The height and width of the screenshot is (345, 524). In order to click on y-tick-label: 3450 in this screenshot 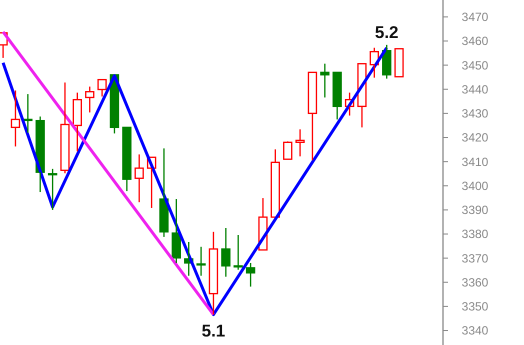, I will do `click(475, 65)`.